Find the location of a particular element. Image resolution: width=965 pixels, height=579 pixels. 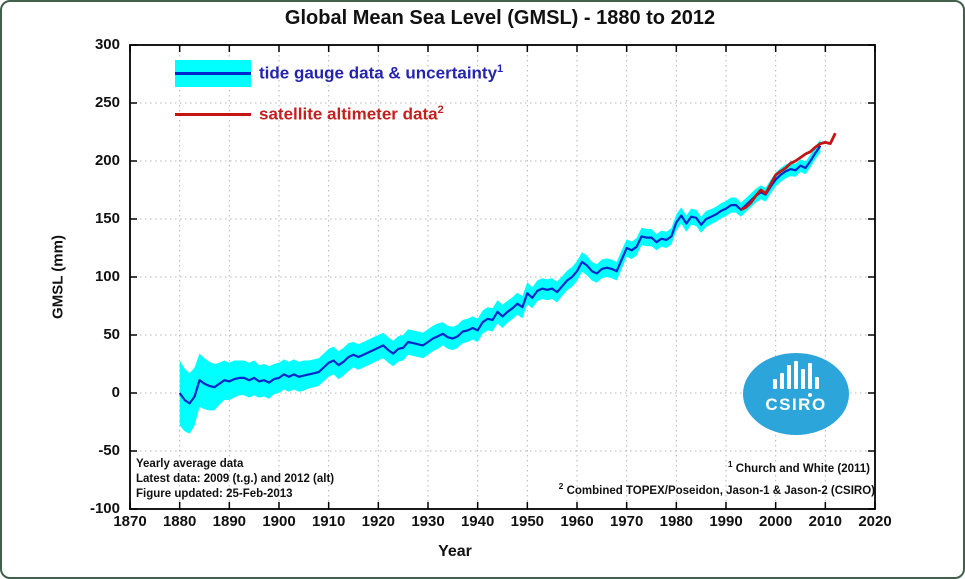

note-latest-data: Latest data: 2009 (t.g.) and 2012 (alt) is located at coordinates (235, 479).